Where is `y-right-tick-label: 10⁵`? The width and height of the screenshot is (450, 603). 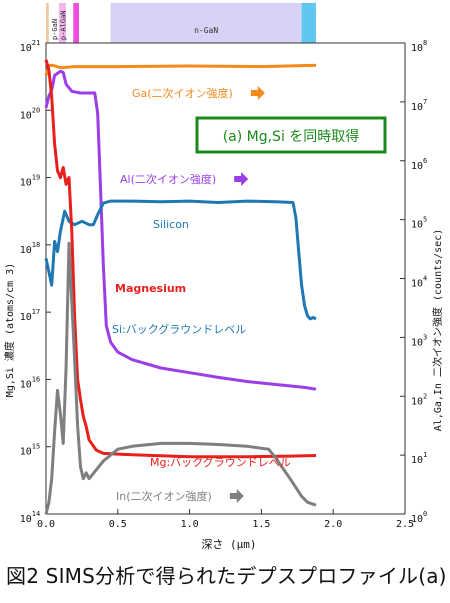
y-right-tick-label: 10⁵ is located at coordinates (419, 223).